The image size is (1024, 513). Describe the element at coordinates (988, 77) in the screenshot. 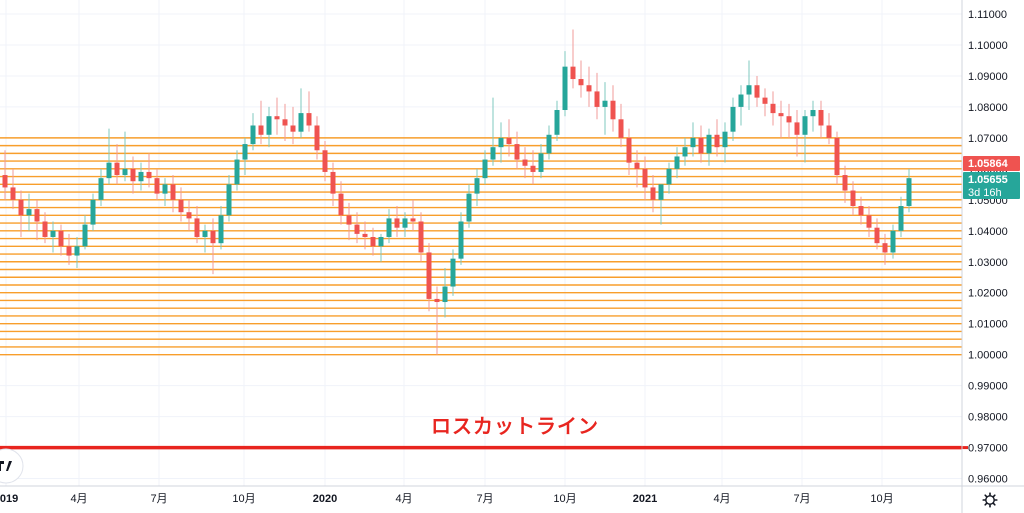

I see `y-tick-label: 1.09000` at that location.